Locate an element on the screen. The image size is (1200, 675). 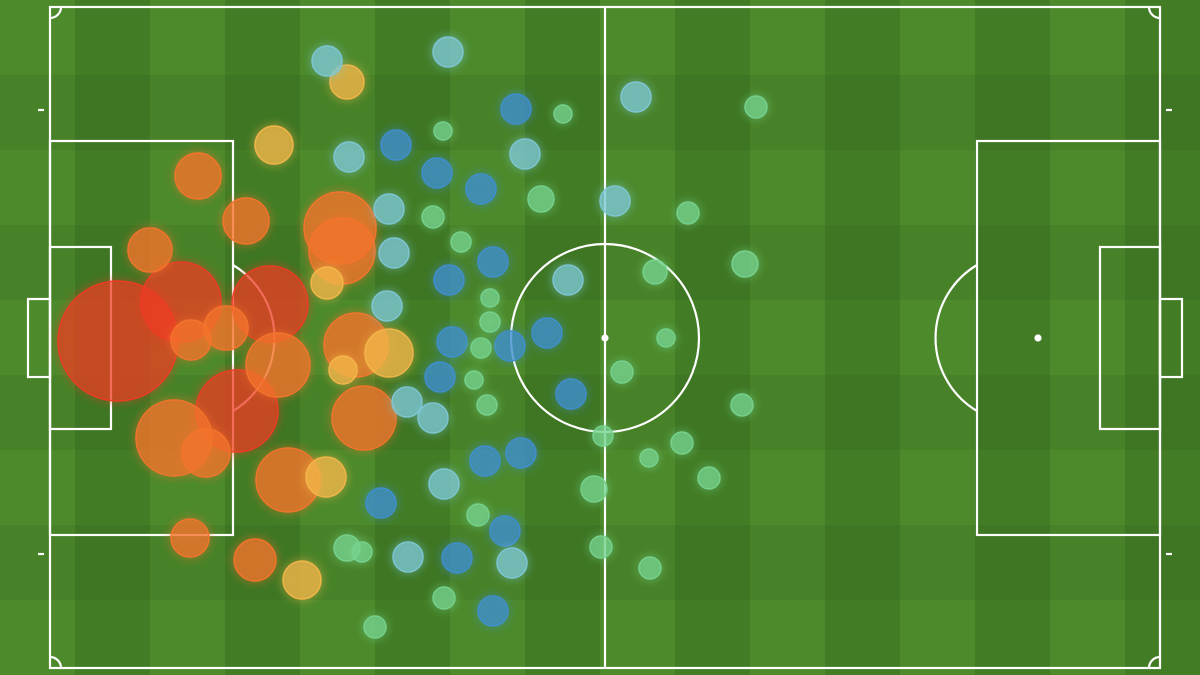
right-goal is located at coordinates (1171, 338).